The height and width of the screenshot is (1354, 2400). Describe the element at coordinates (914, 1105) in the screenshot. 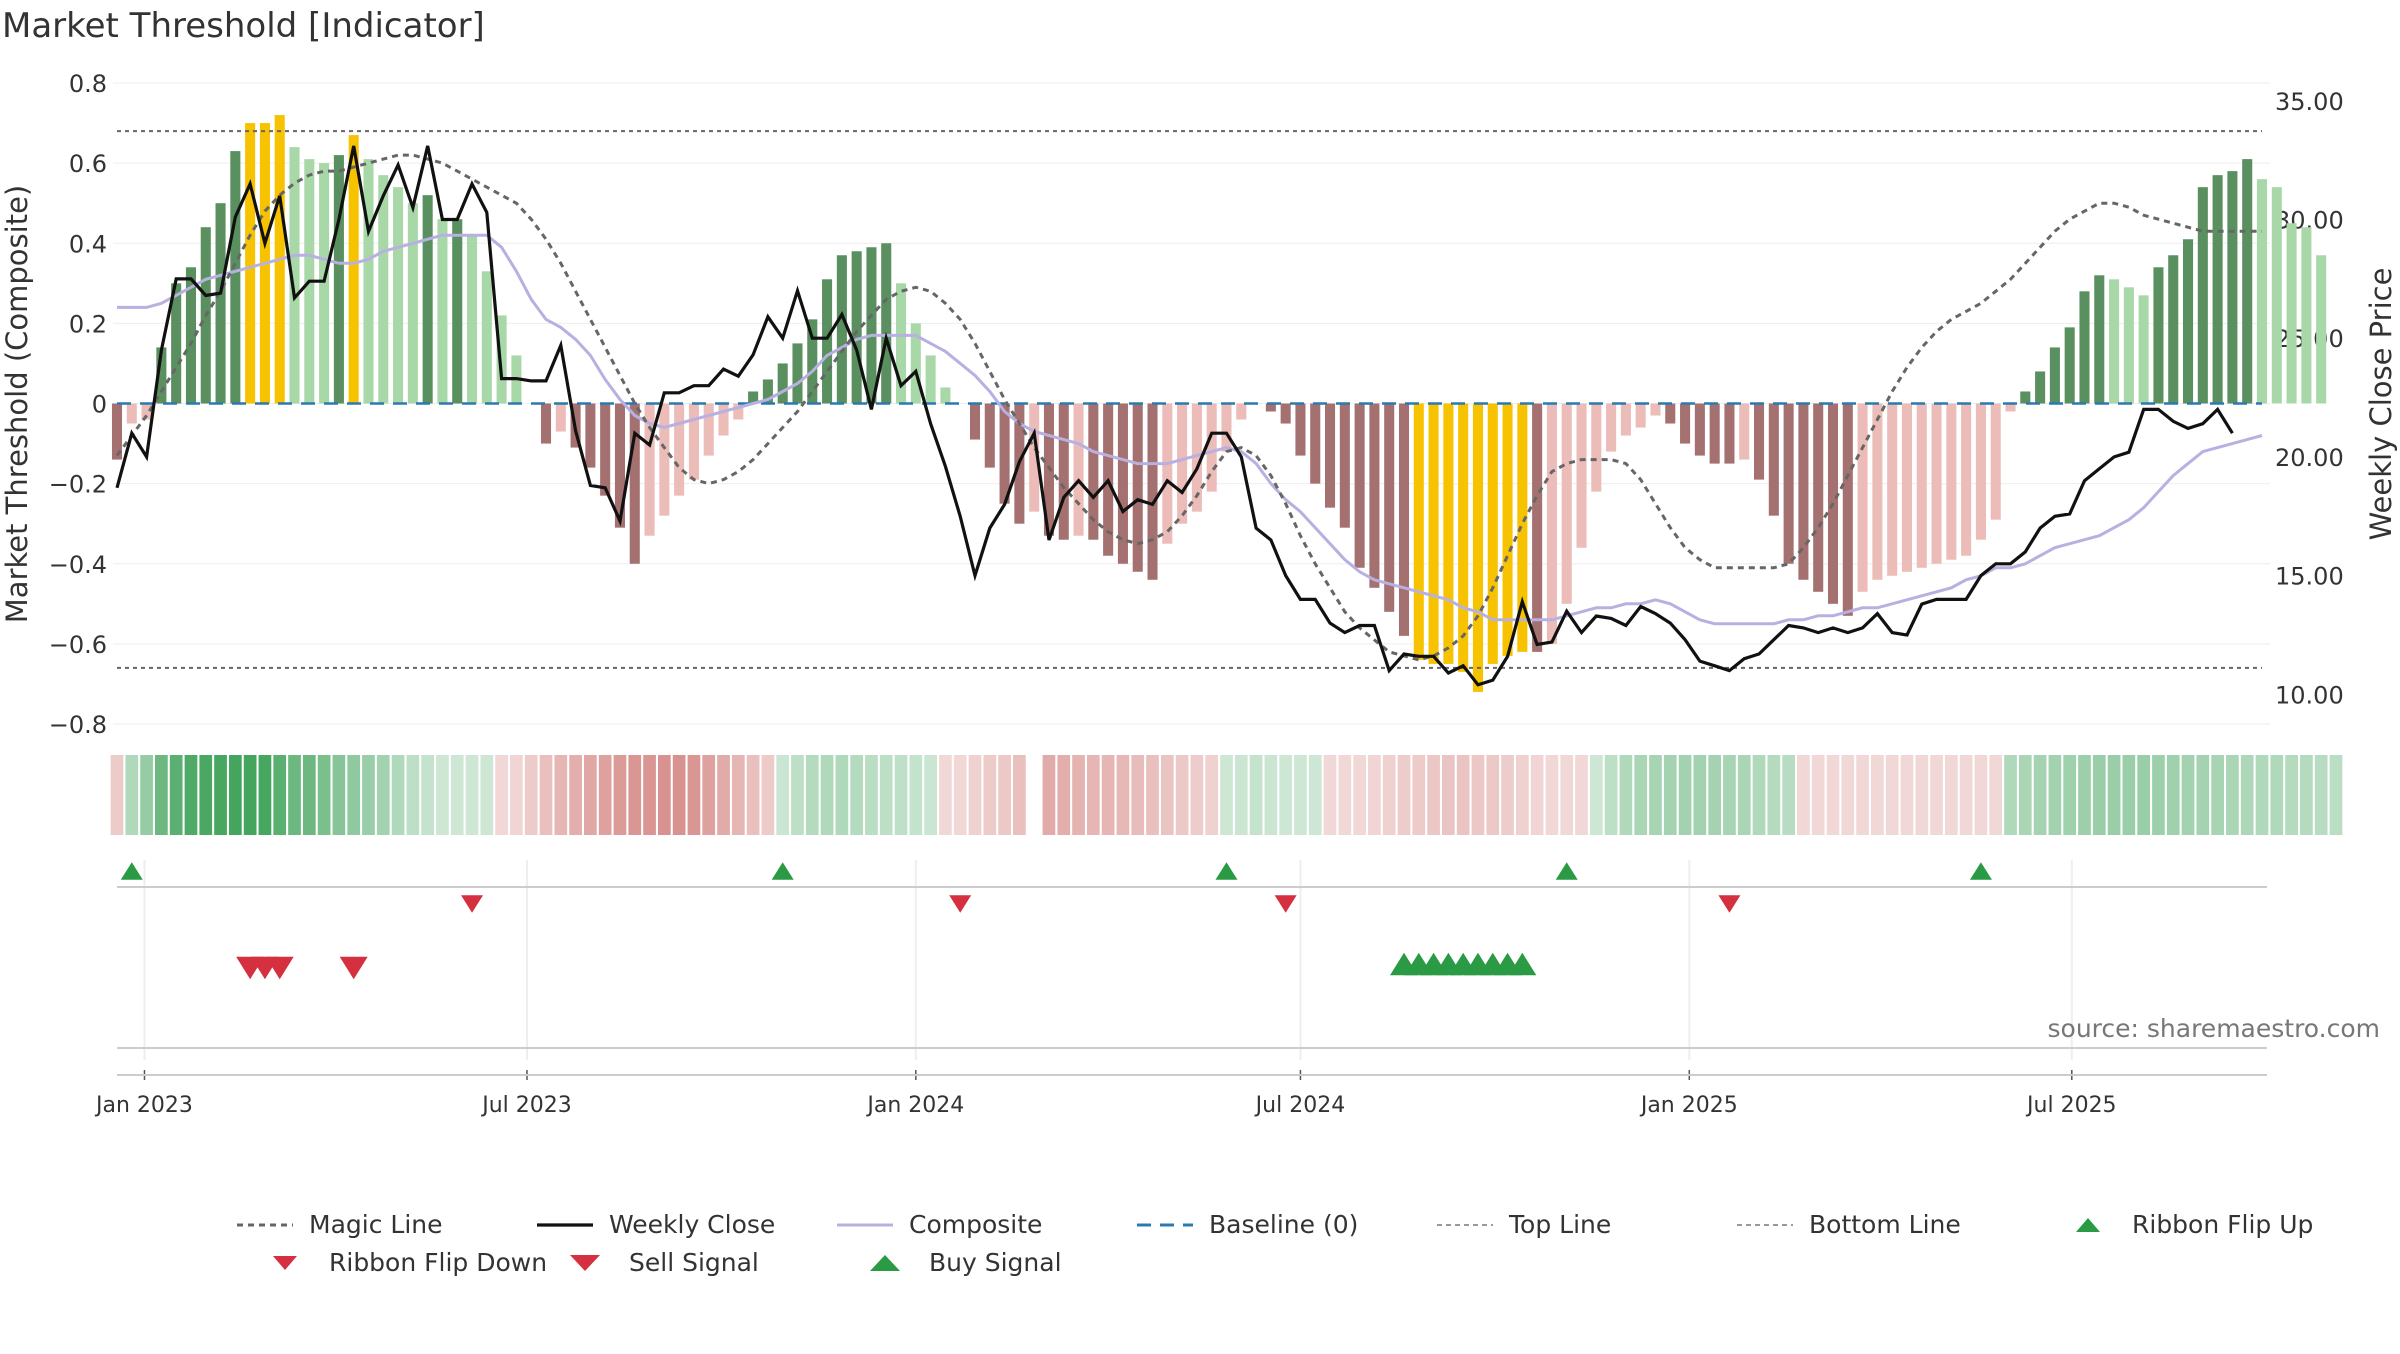

I see `x-tick-label: Jan 2024` at that location.